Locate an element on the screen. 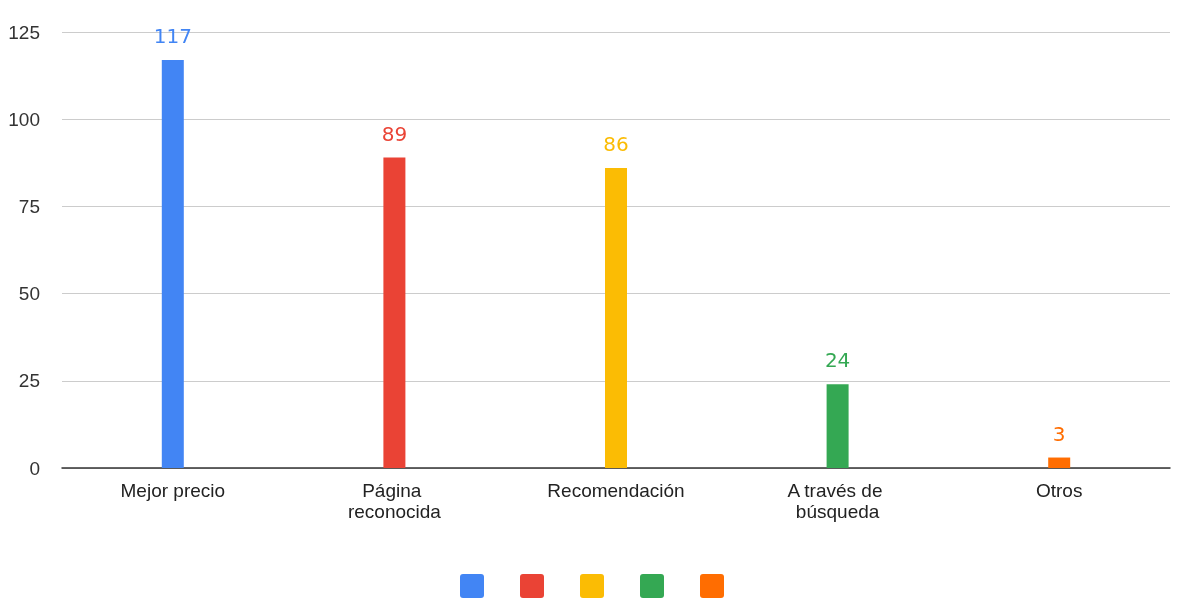 The width and height of the screenshot is (1184, 608). data-label: 3 is located at coordinates (1059, 433).